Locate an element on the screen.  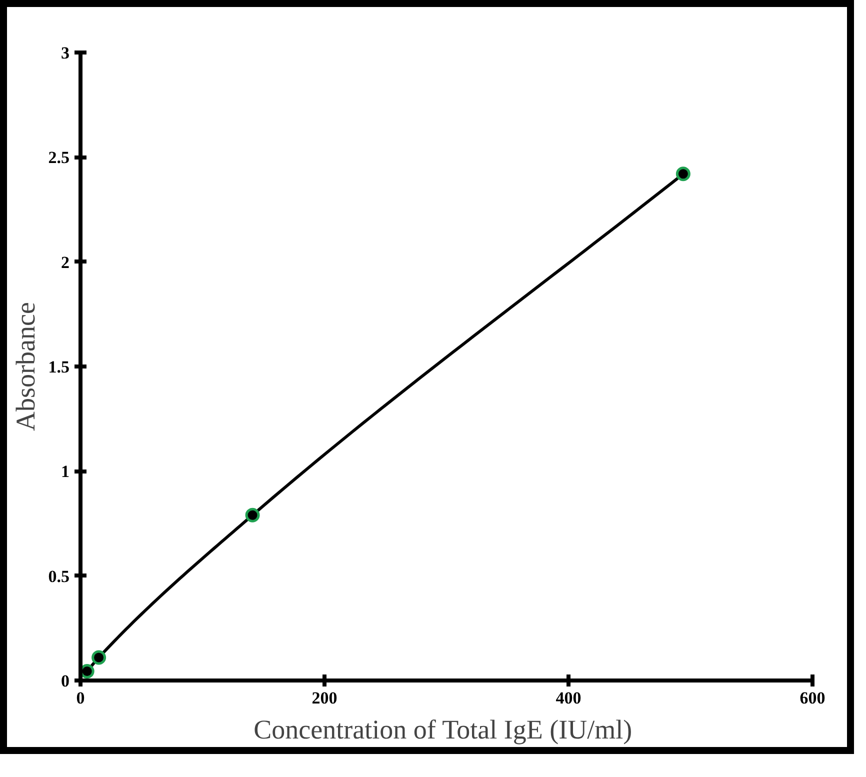
x-tick-label: 400 is located at coordinates (569, 698).